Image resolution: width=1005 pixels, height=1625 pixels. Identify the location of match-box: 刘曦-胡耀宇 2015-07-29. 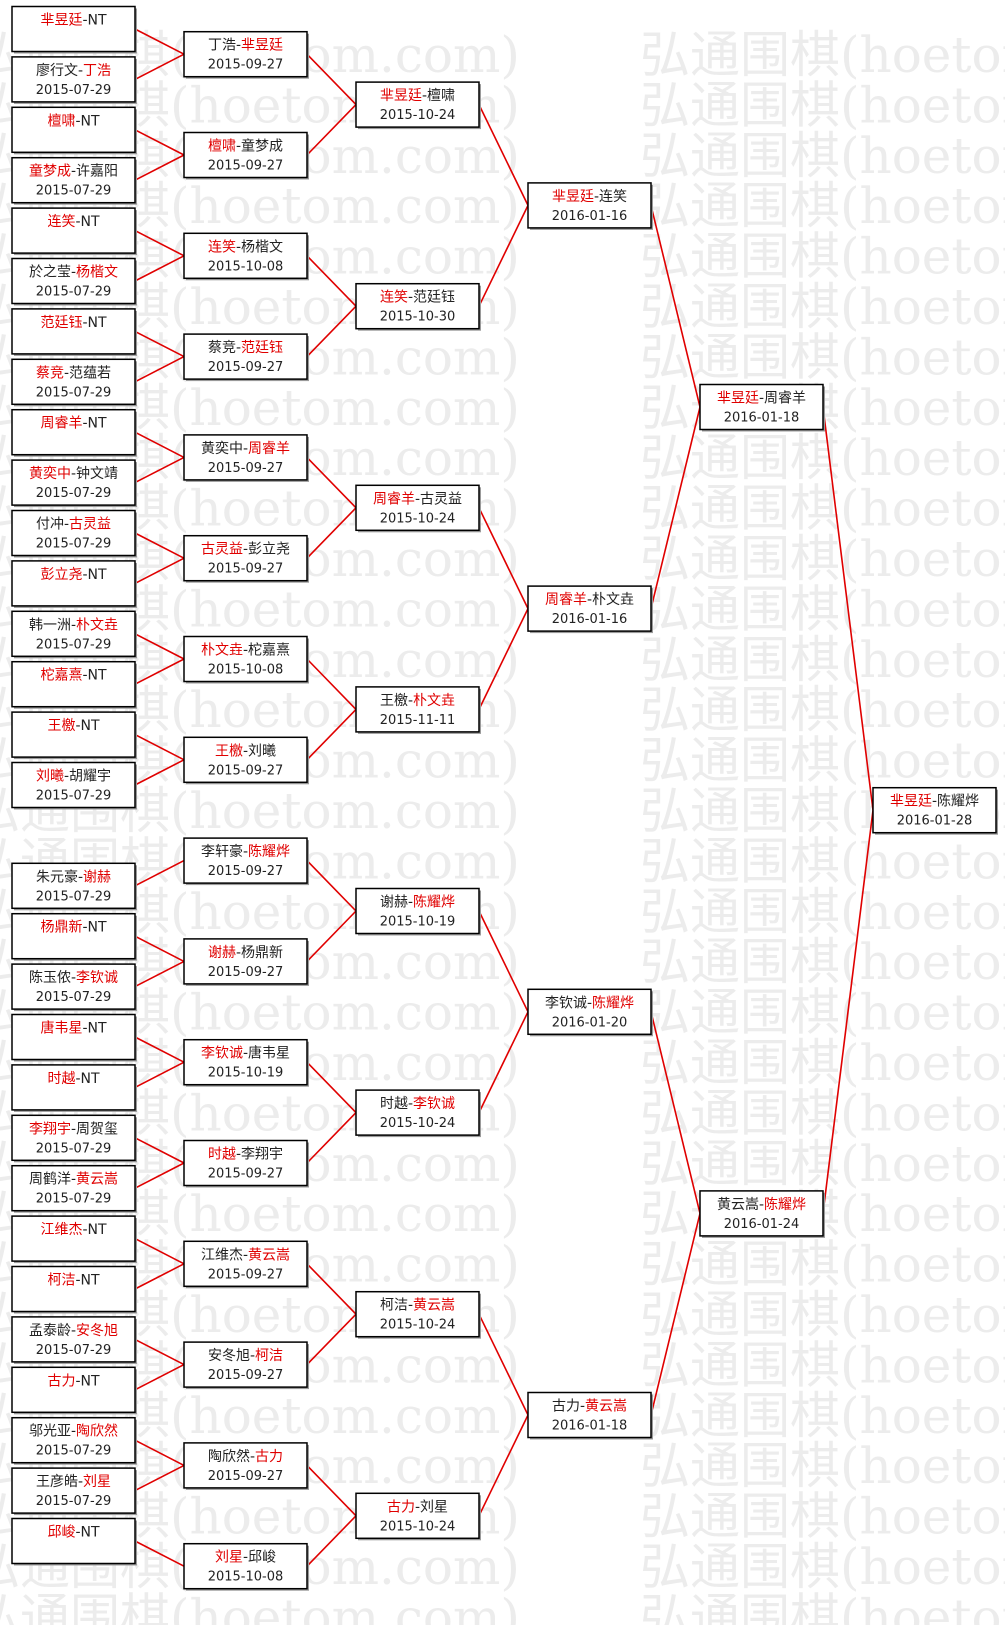
(74, 785).